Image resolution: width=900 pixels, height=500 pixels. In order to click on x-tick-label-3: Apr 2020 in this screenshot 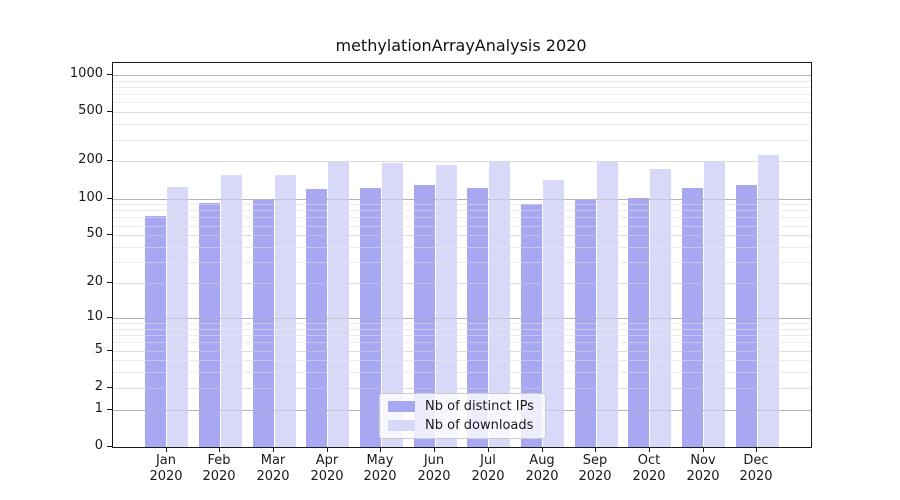, I will do `click(327, 468)`.